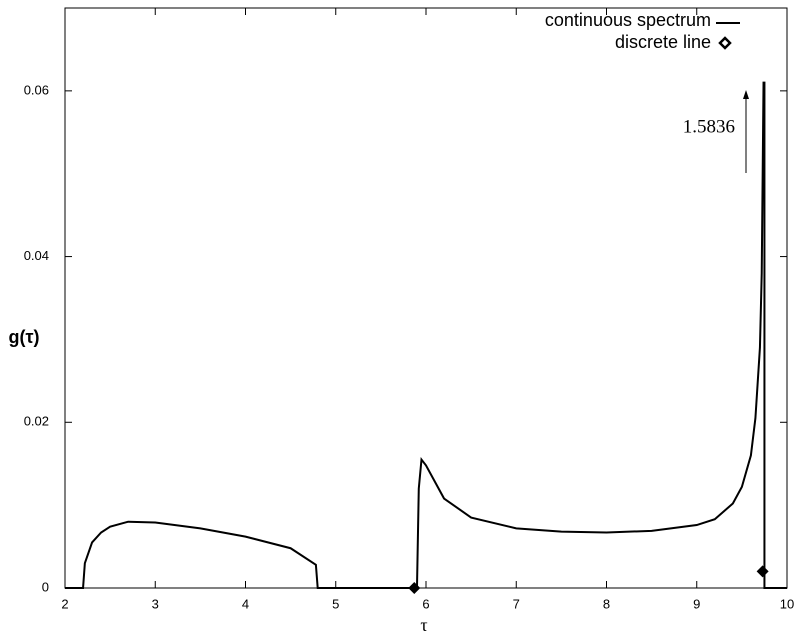 This screenshot has width=798, height=638. I want to click on legend-label: discrete line, so click(663, 42).